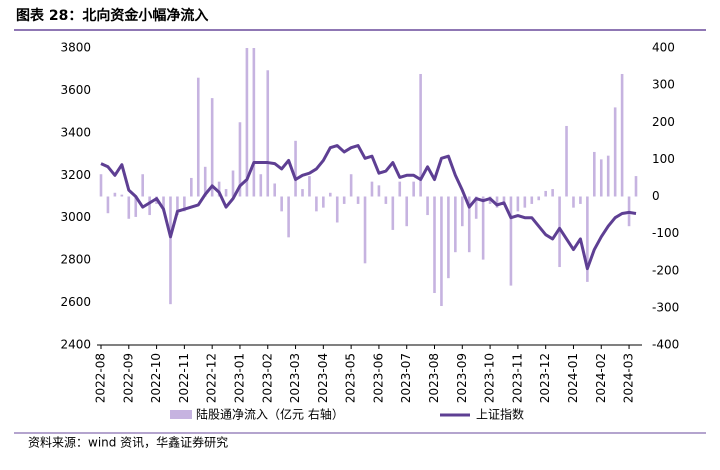 The height and width of the screenshot is (470, 720). Describe the element at coordinates (490, 378) in the screenshot. I see `x-tick-label: 2023-10` at that location.